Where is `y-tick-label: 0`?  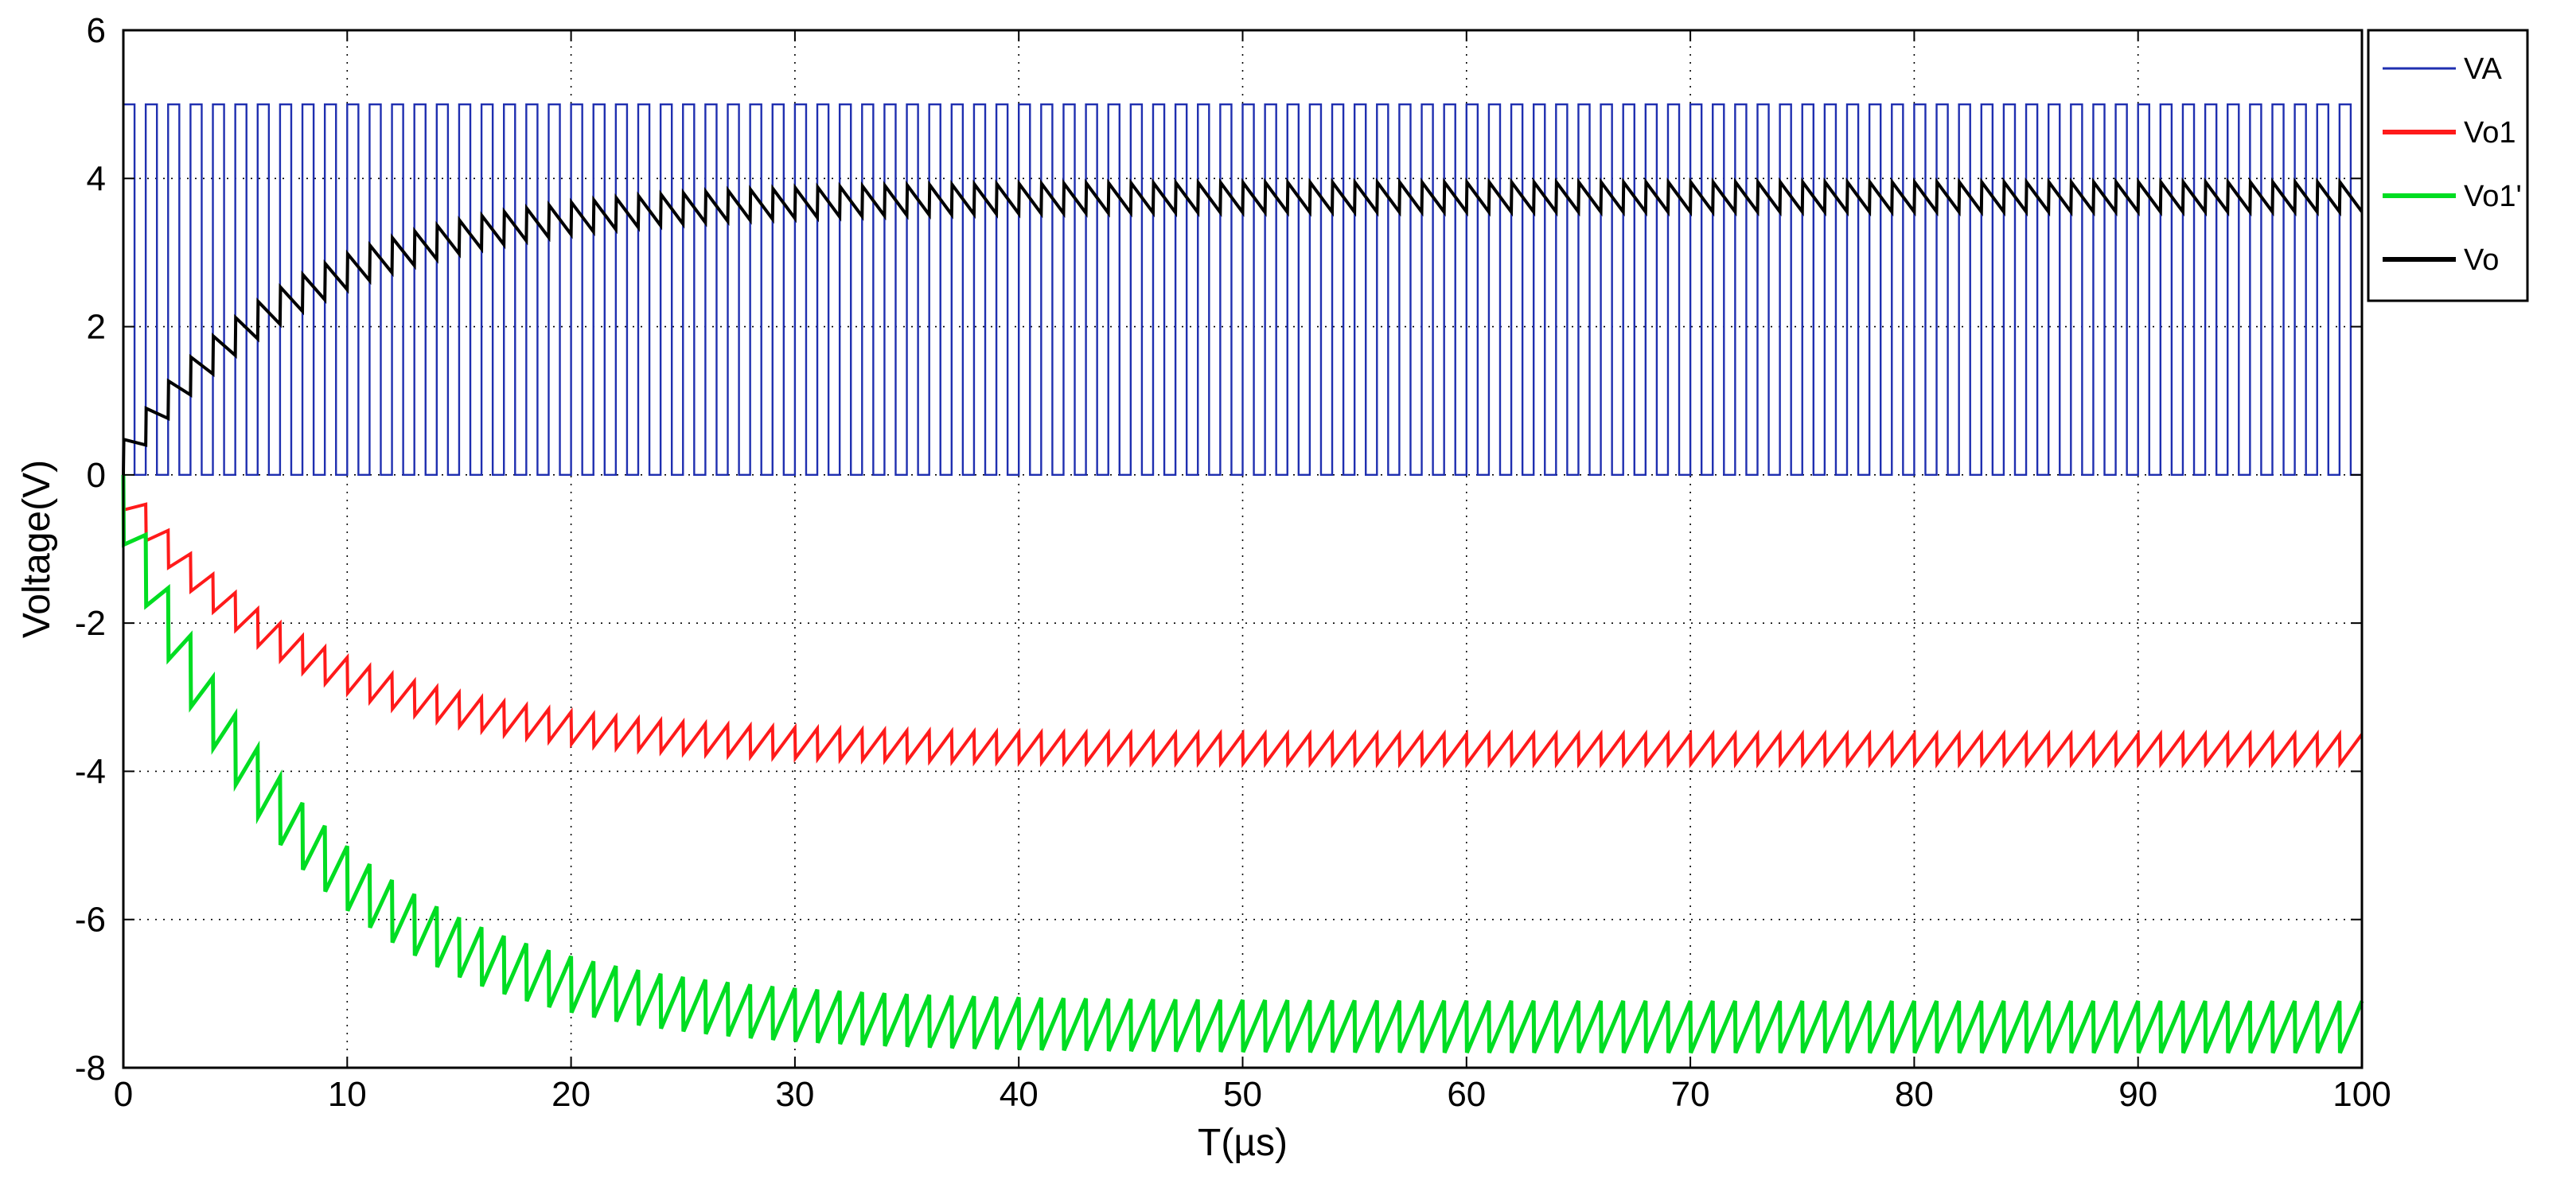 y-tick-label: 0 is located at coordinates (96, 475).